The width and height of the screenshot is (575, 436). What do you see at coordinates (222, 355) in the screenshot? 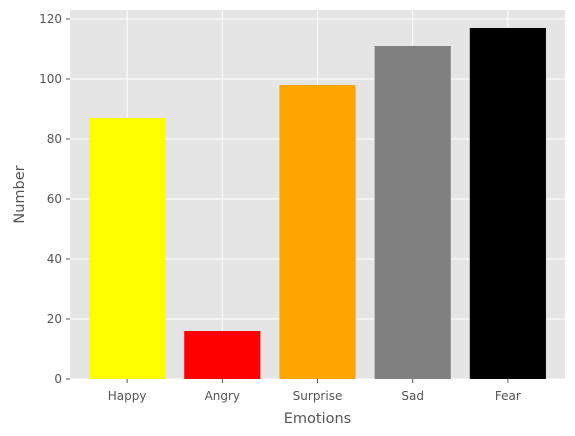
I see `bar-angry` at bounding box center [222, 355].